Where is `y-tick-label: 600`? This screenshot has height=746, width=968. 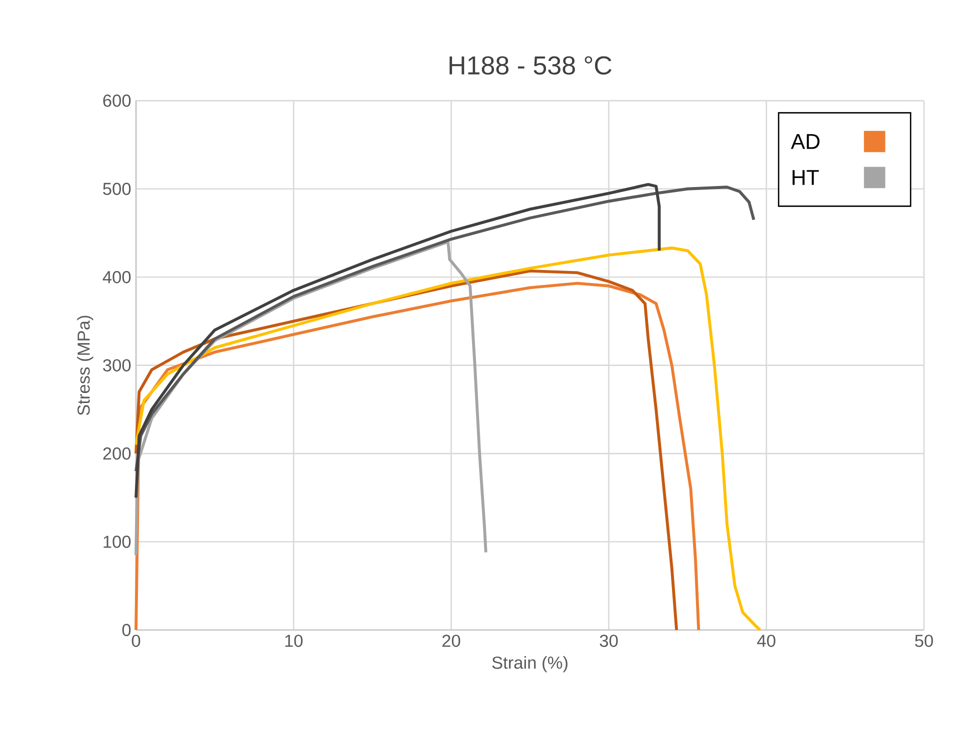 y-tick-label: 600 is located at coordinates (117, 100).